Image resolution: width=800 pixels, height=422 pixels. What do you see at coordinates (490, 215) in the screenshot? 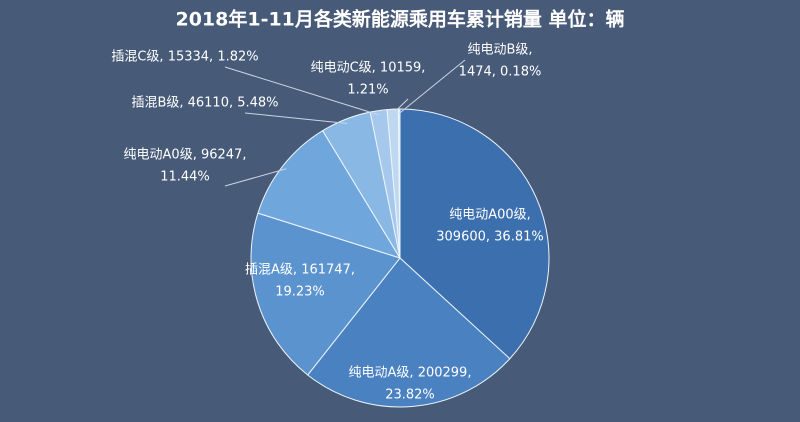
I see `data-label: 纯电动A00级,` at bounding box center [490, 215].